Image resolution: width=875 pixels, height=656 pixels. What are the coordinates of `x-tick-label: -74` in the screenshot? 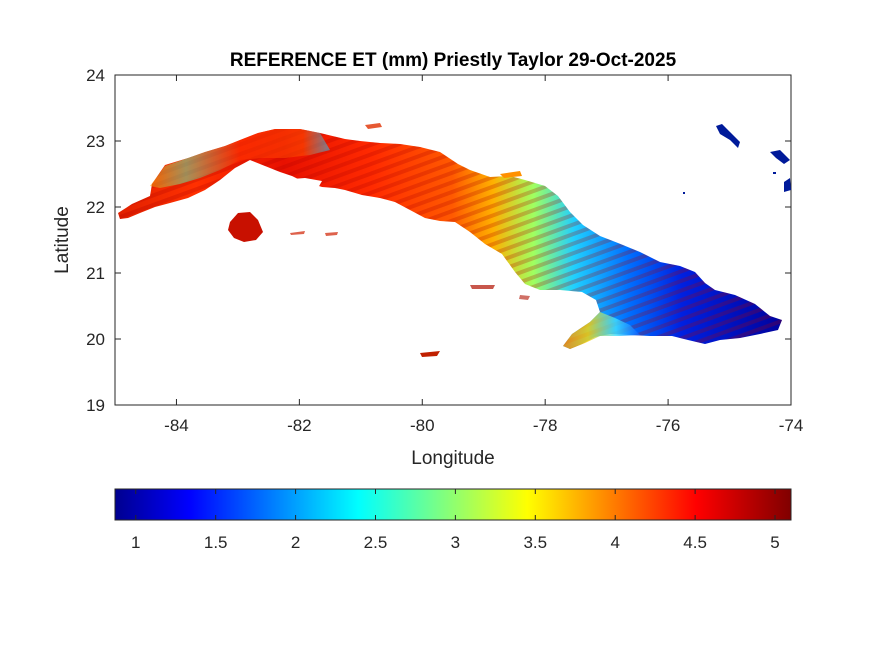 It's located at (791, 425).